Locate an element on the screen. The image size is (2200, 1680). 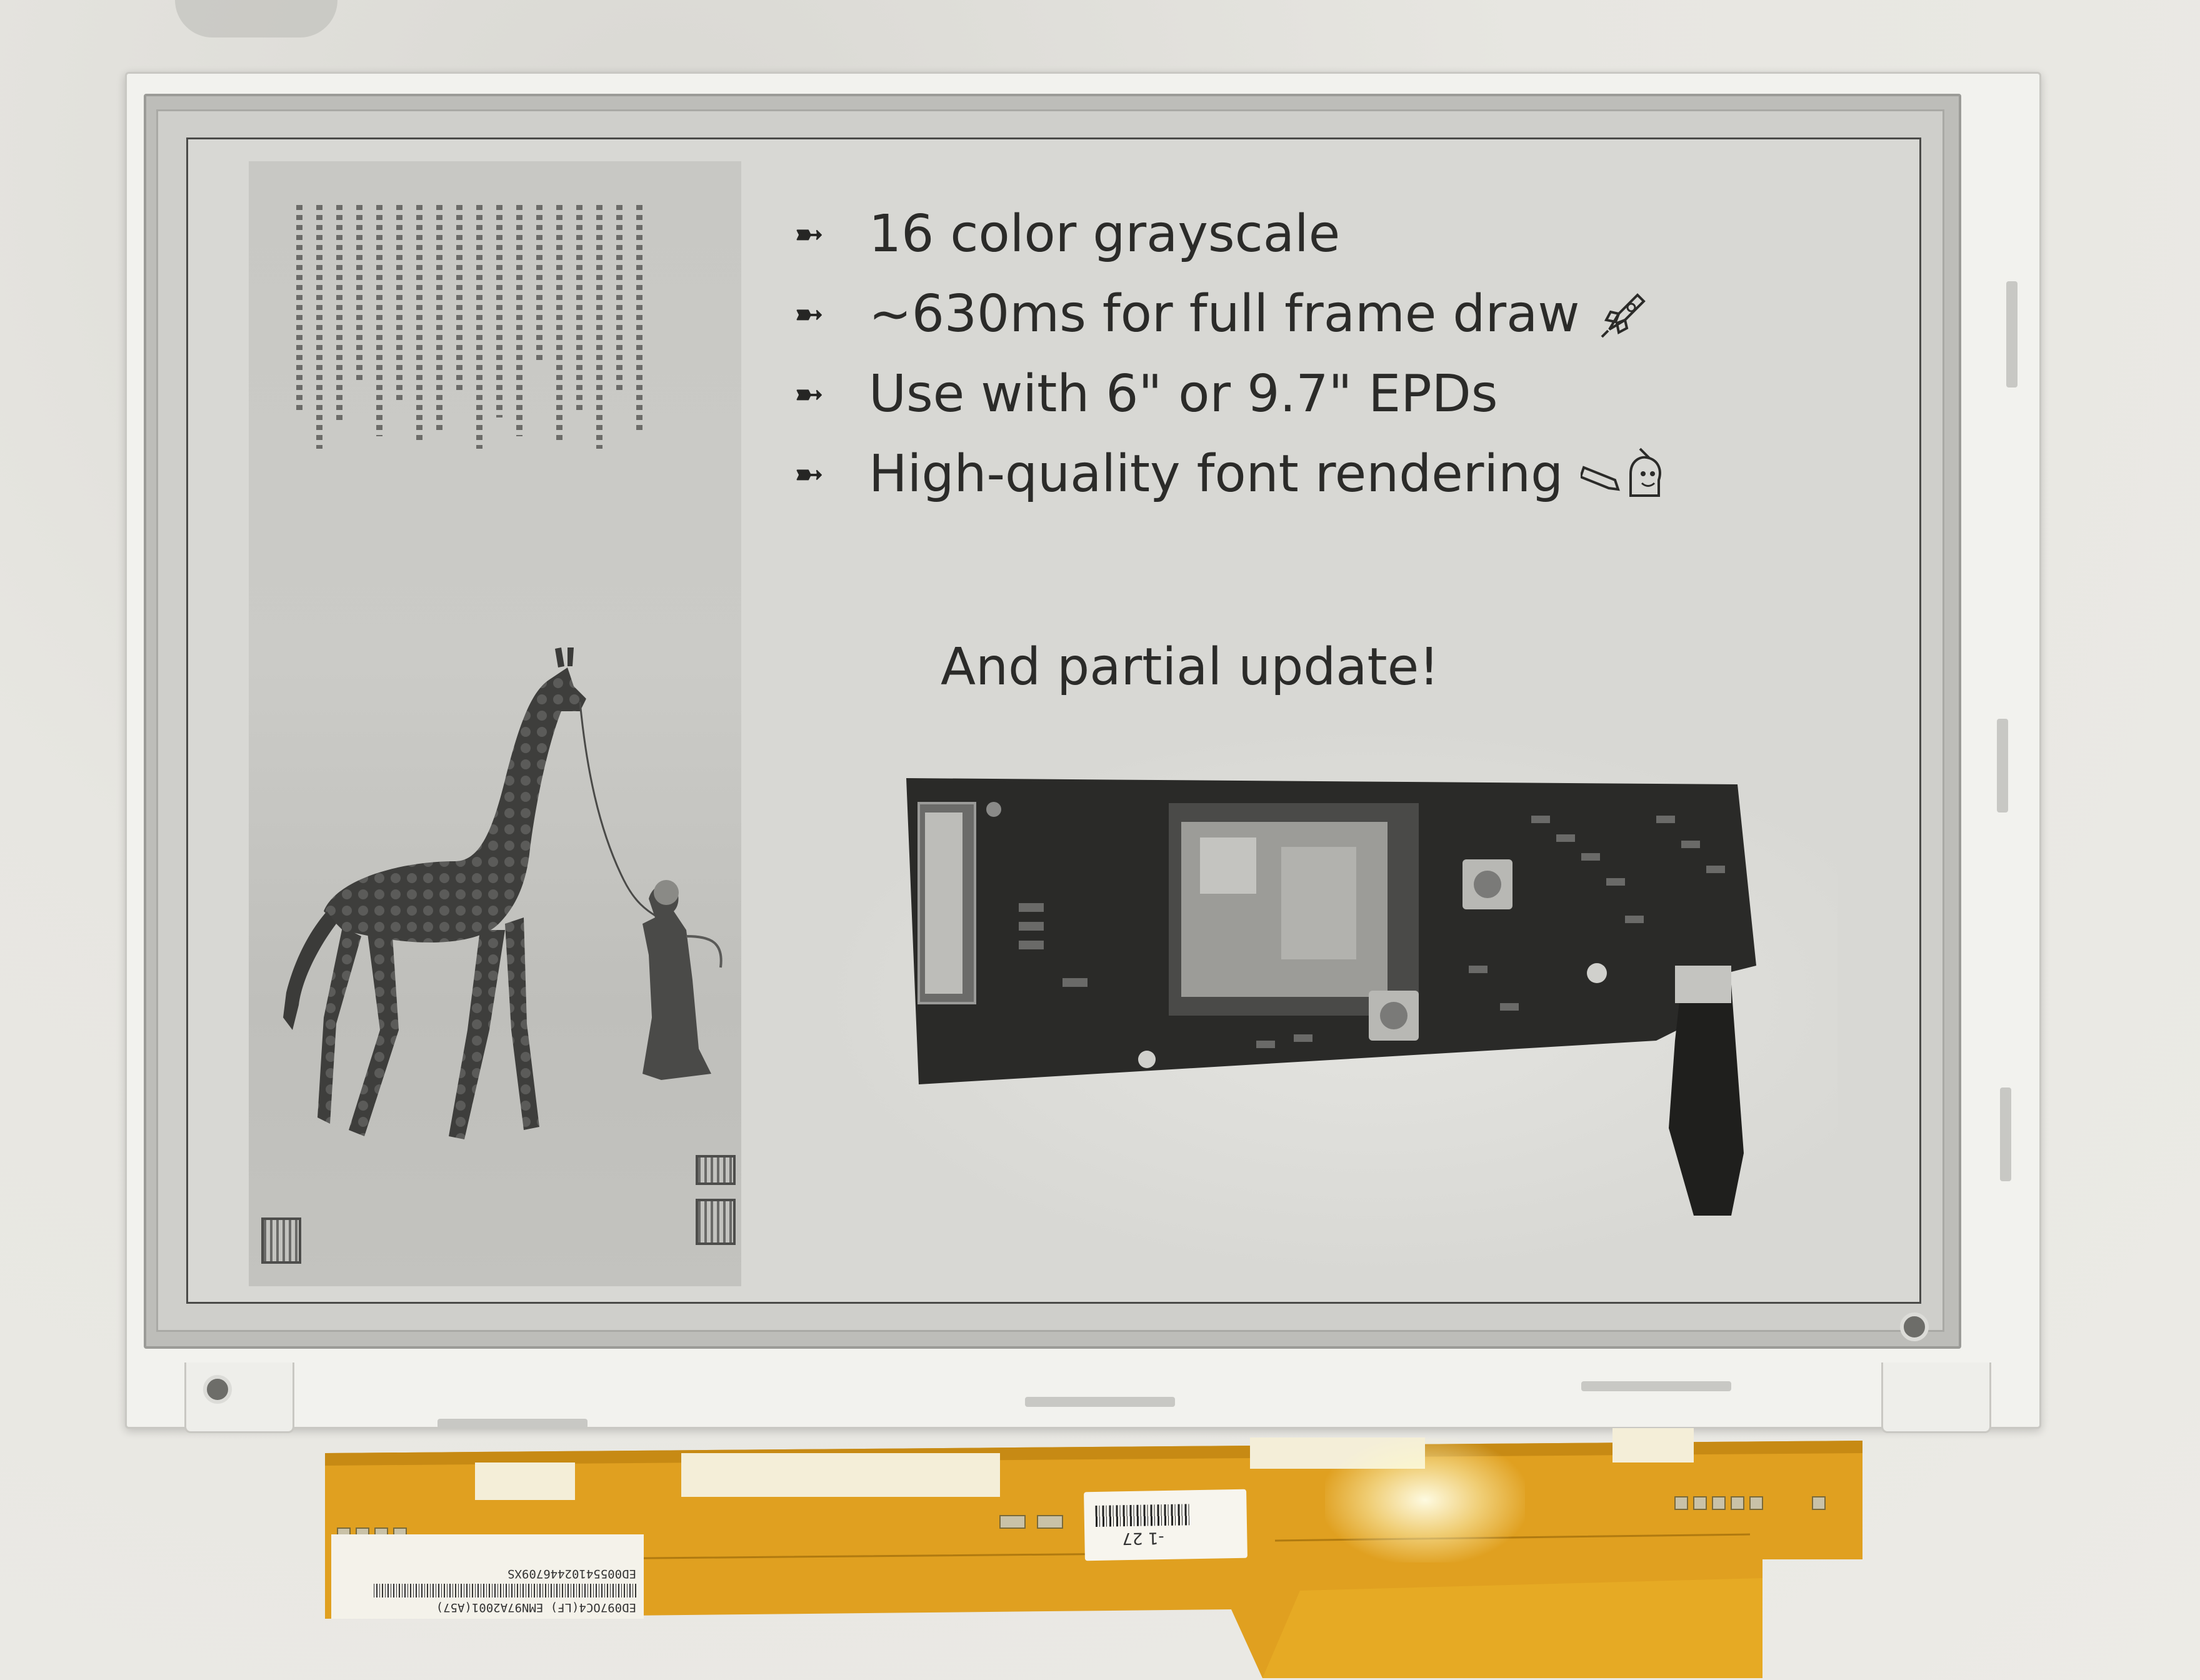
bullet-text: 16 color grayscale is located at coordinates (1105, 234).